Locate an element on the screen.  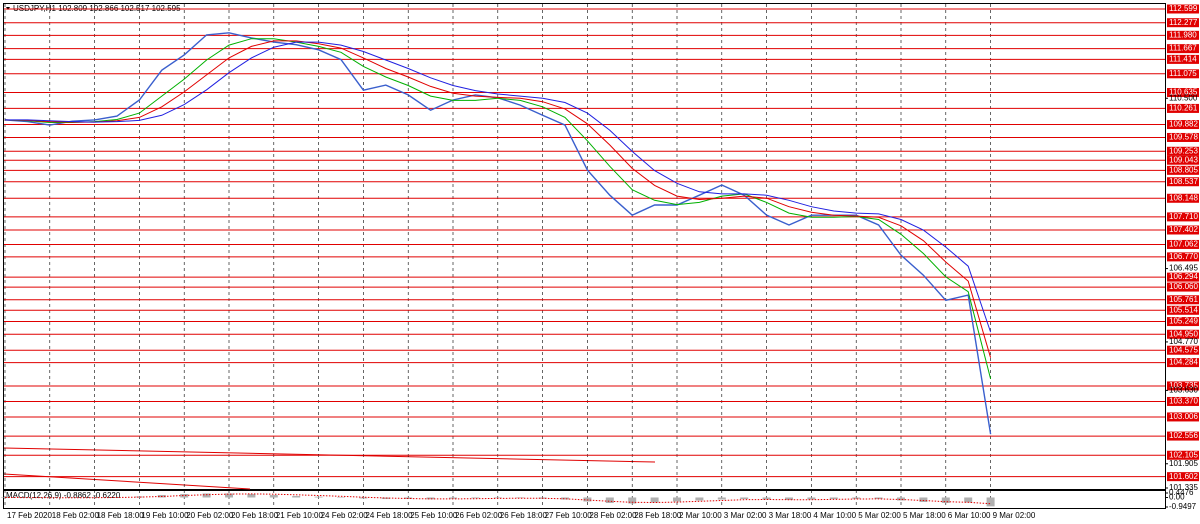
x-tick-label: 28 Feb 18:00 is located at coordinates (658, 515).